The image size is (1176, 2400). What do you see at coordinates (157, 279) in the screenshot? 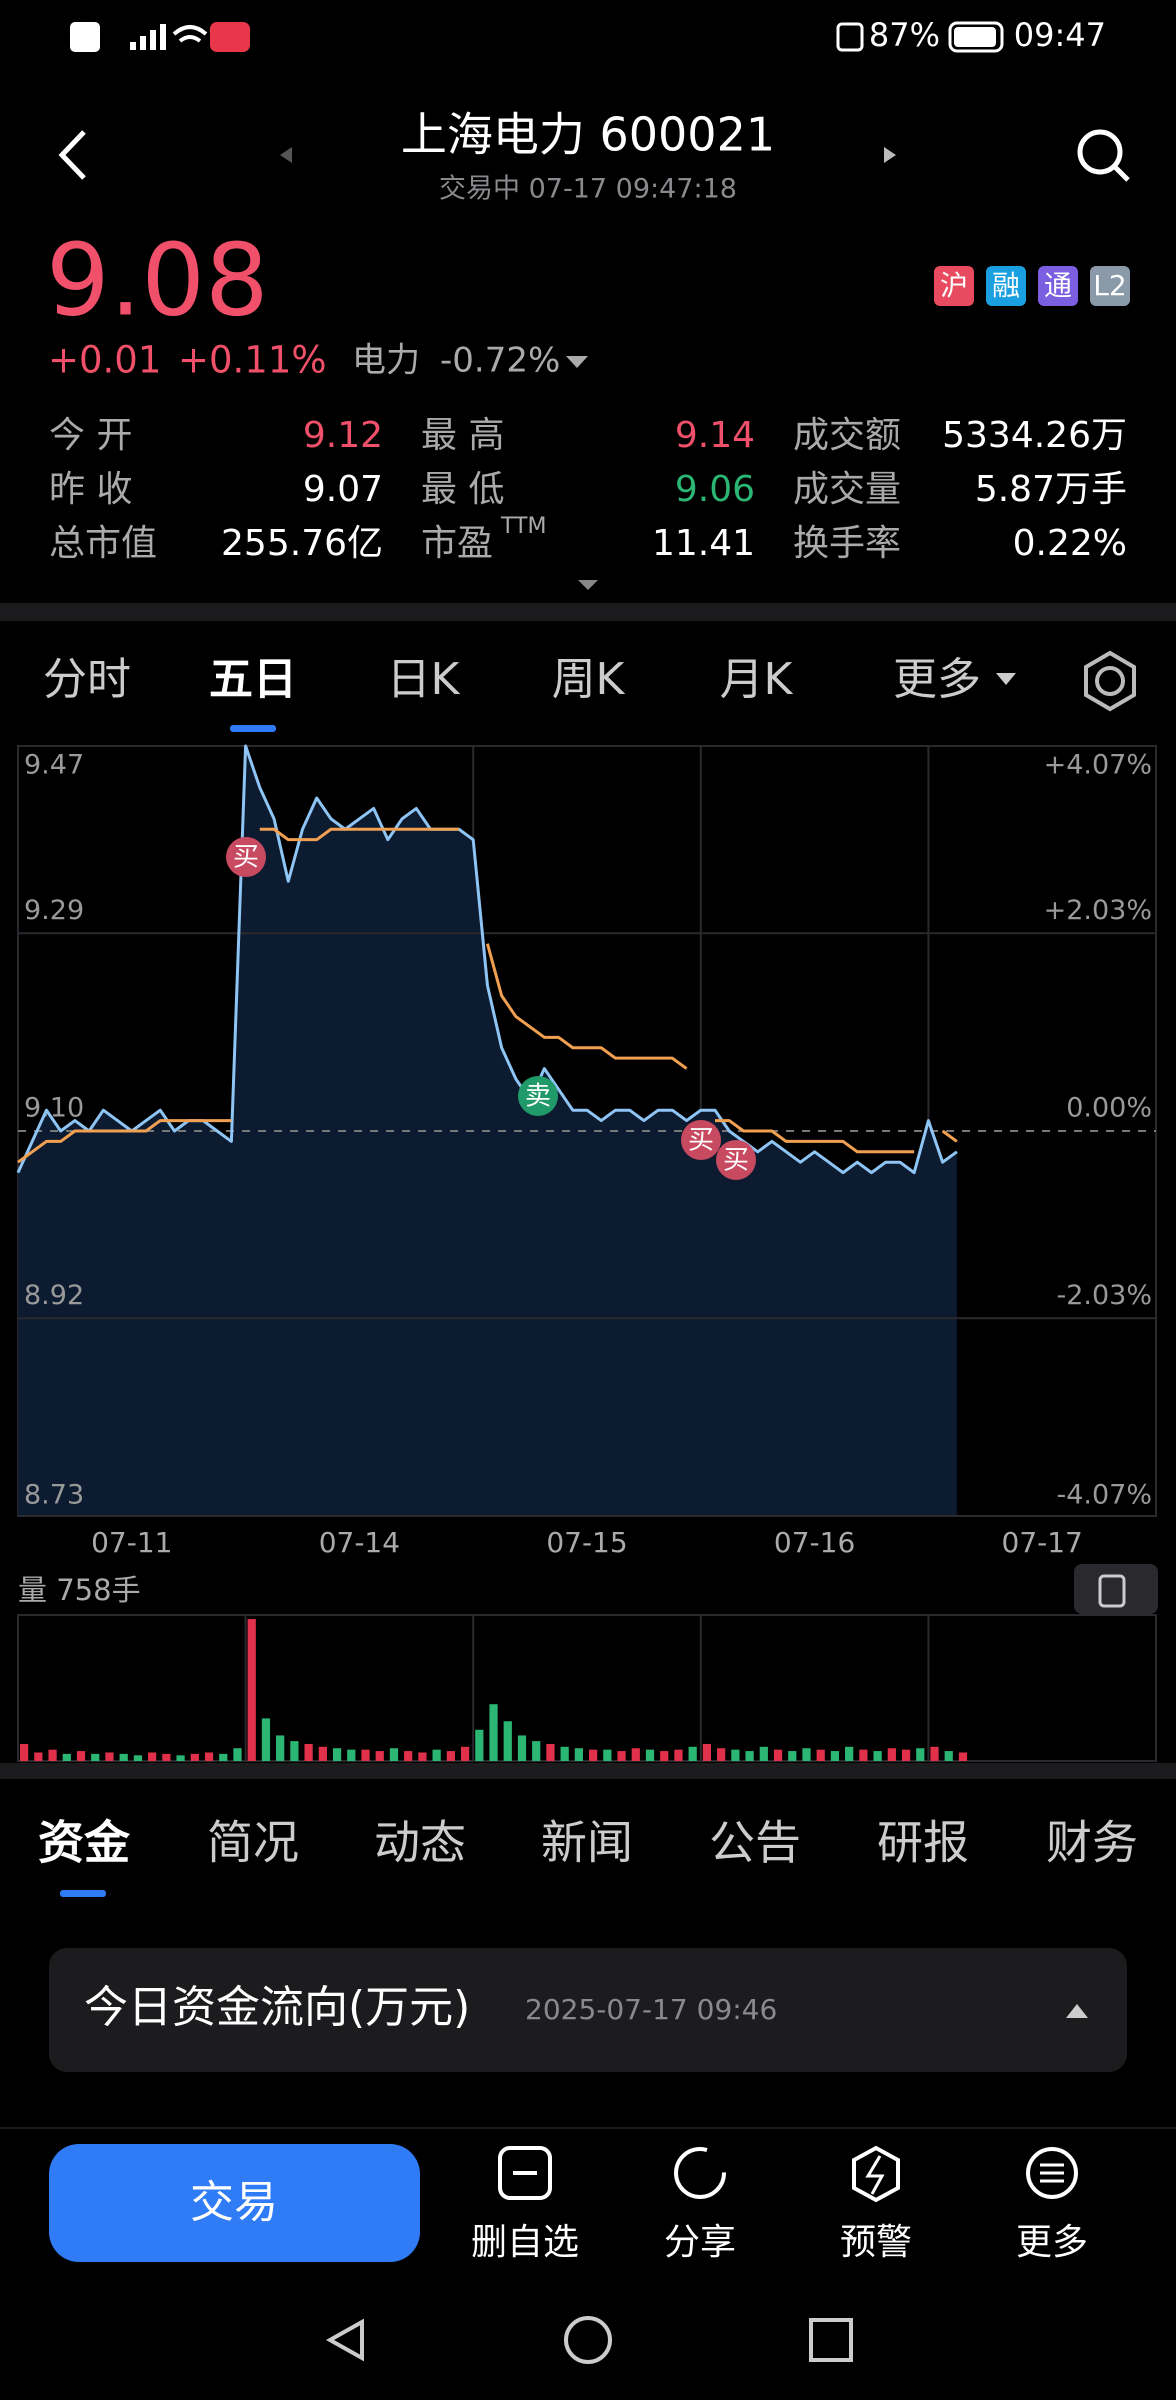
I see `price: 9.08` at bounding box center [157, 279].